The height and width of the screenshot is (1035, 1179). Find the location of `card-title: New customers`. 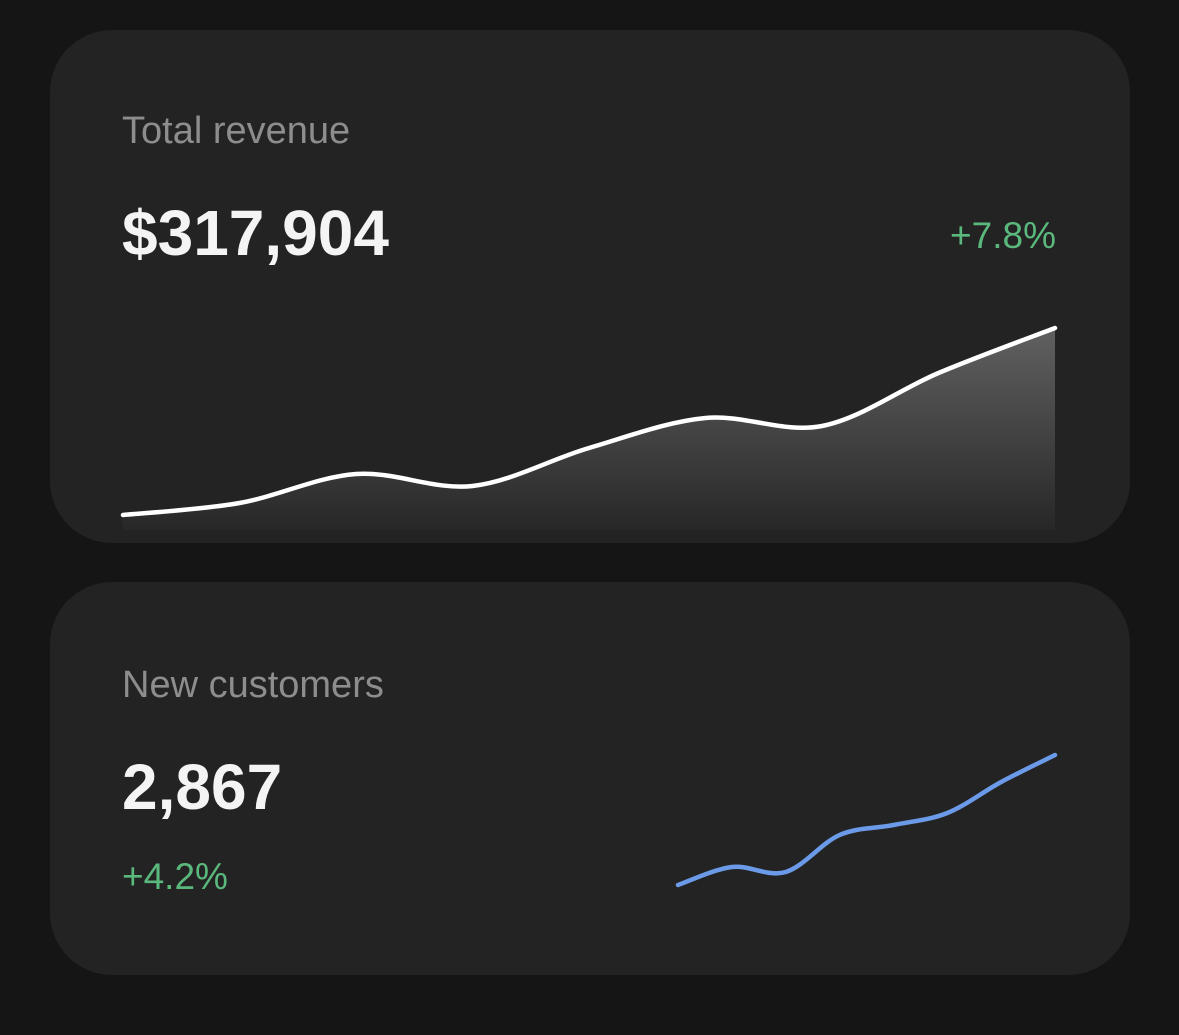

card-title: New customers is located at coordinates (253, 685).